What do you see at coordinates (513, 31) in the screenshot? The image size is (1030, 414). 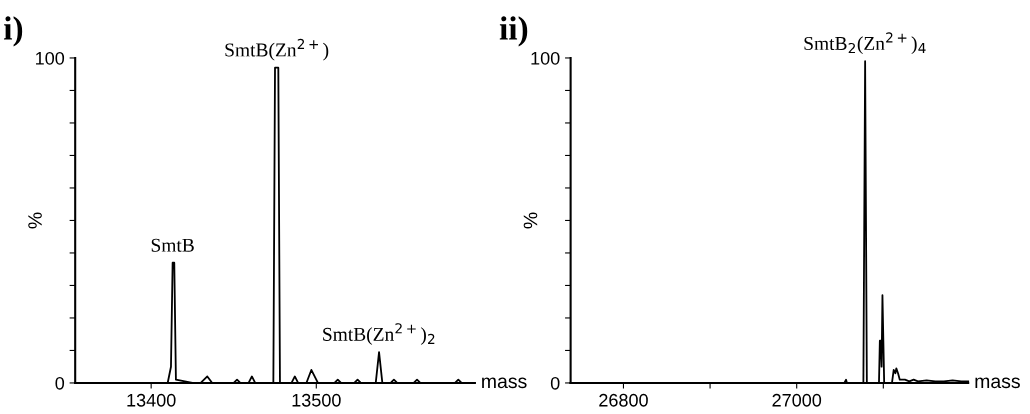 I see `chart-title: ii)` at bounding box center [513, 31].